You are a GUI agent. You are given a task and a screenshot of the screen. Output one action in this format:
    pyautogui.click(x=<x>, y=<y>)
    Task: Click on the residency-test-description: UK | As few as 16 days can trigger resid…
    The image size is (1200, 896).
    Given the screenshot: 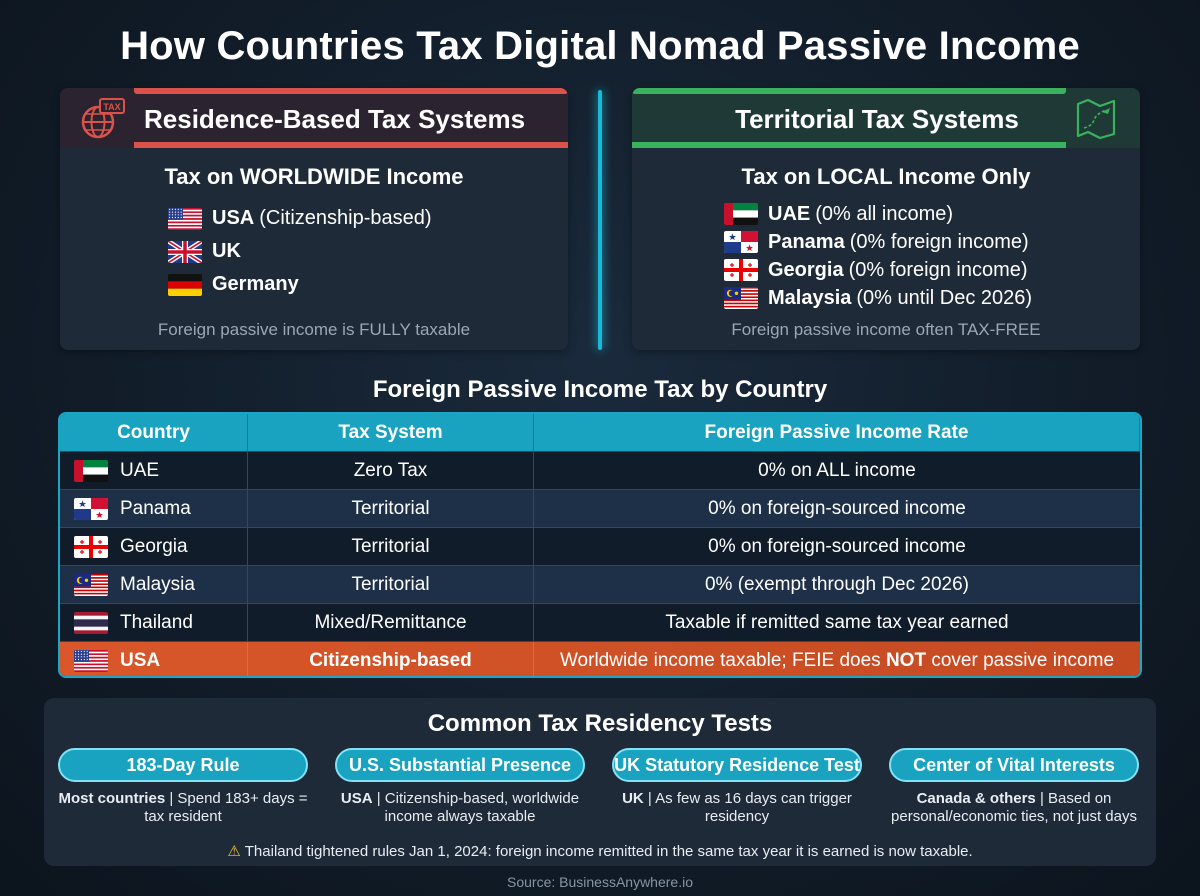 What is the action you would take?
    pyautogui.click(x=737, y=807)
    